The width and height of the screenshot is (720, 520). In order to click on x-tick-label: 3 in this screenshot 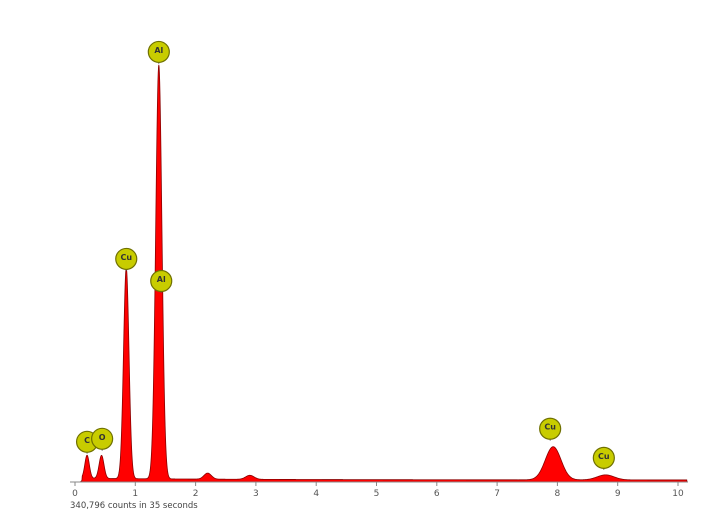, I will do `click(256, 494)`.